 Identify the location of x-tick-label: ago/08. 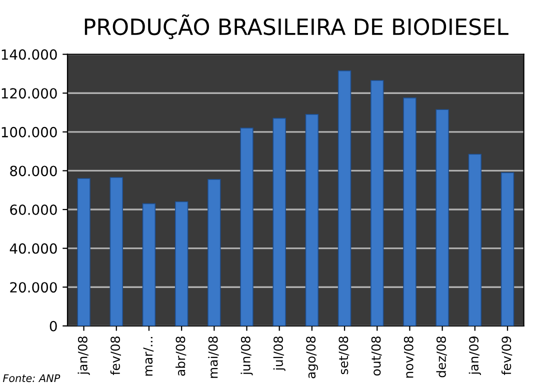
(312, 357).